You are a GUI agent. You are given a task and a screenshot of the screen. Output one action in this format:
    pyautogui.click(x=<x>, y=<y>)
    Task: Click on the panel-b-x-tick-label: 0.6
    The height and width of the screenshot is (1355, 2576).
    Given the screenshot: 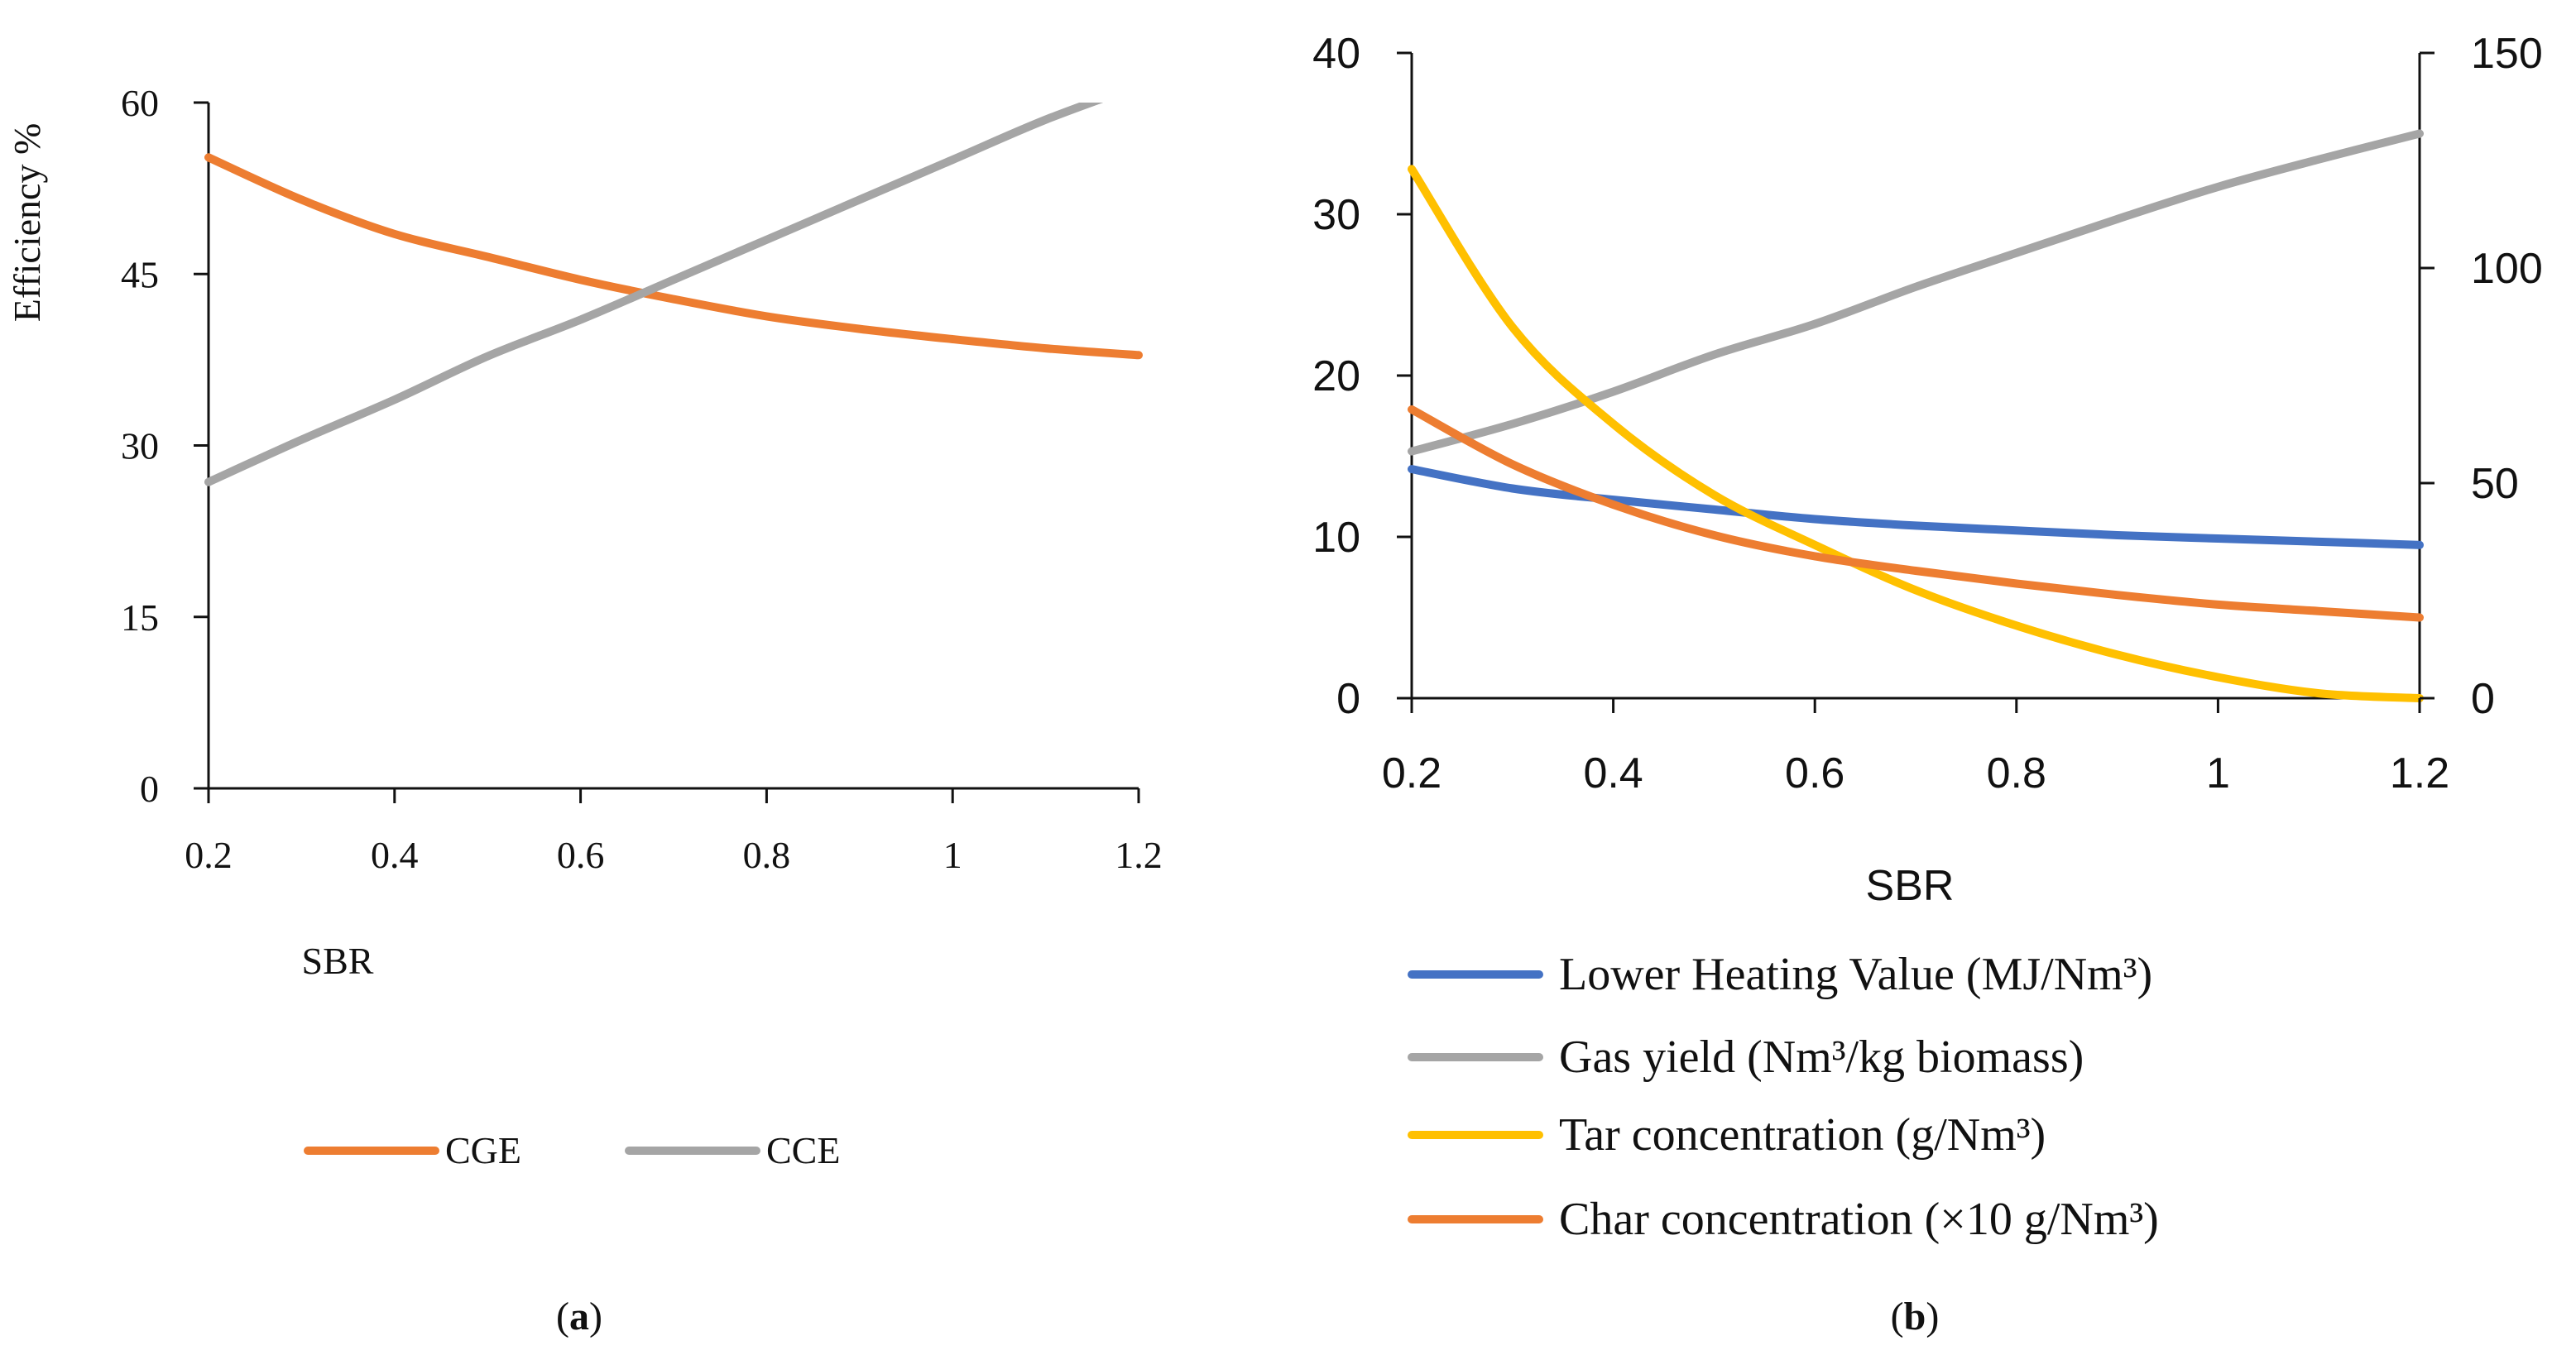 What is the action you would take?
    pyautogui.click(x=1815, y=773)
    